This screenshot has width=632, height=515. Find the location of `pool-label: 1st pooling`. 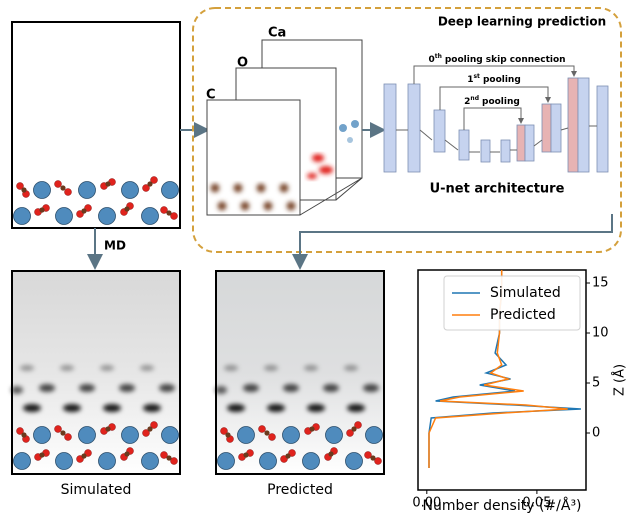

pool-label: 1st pooling is located at coordinates (494, 79).